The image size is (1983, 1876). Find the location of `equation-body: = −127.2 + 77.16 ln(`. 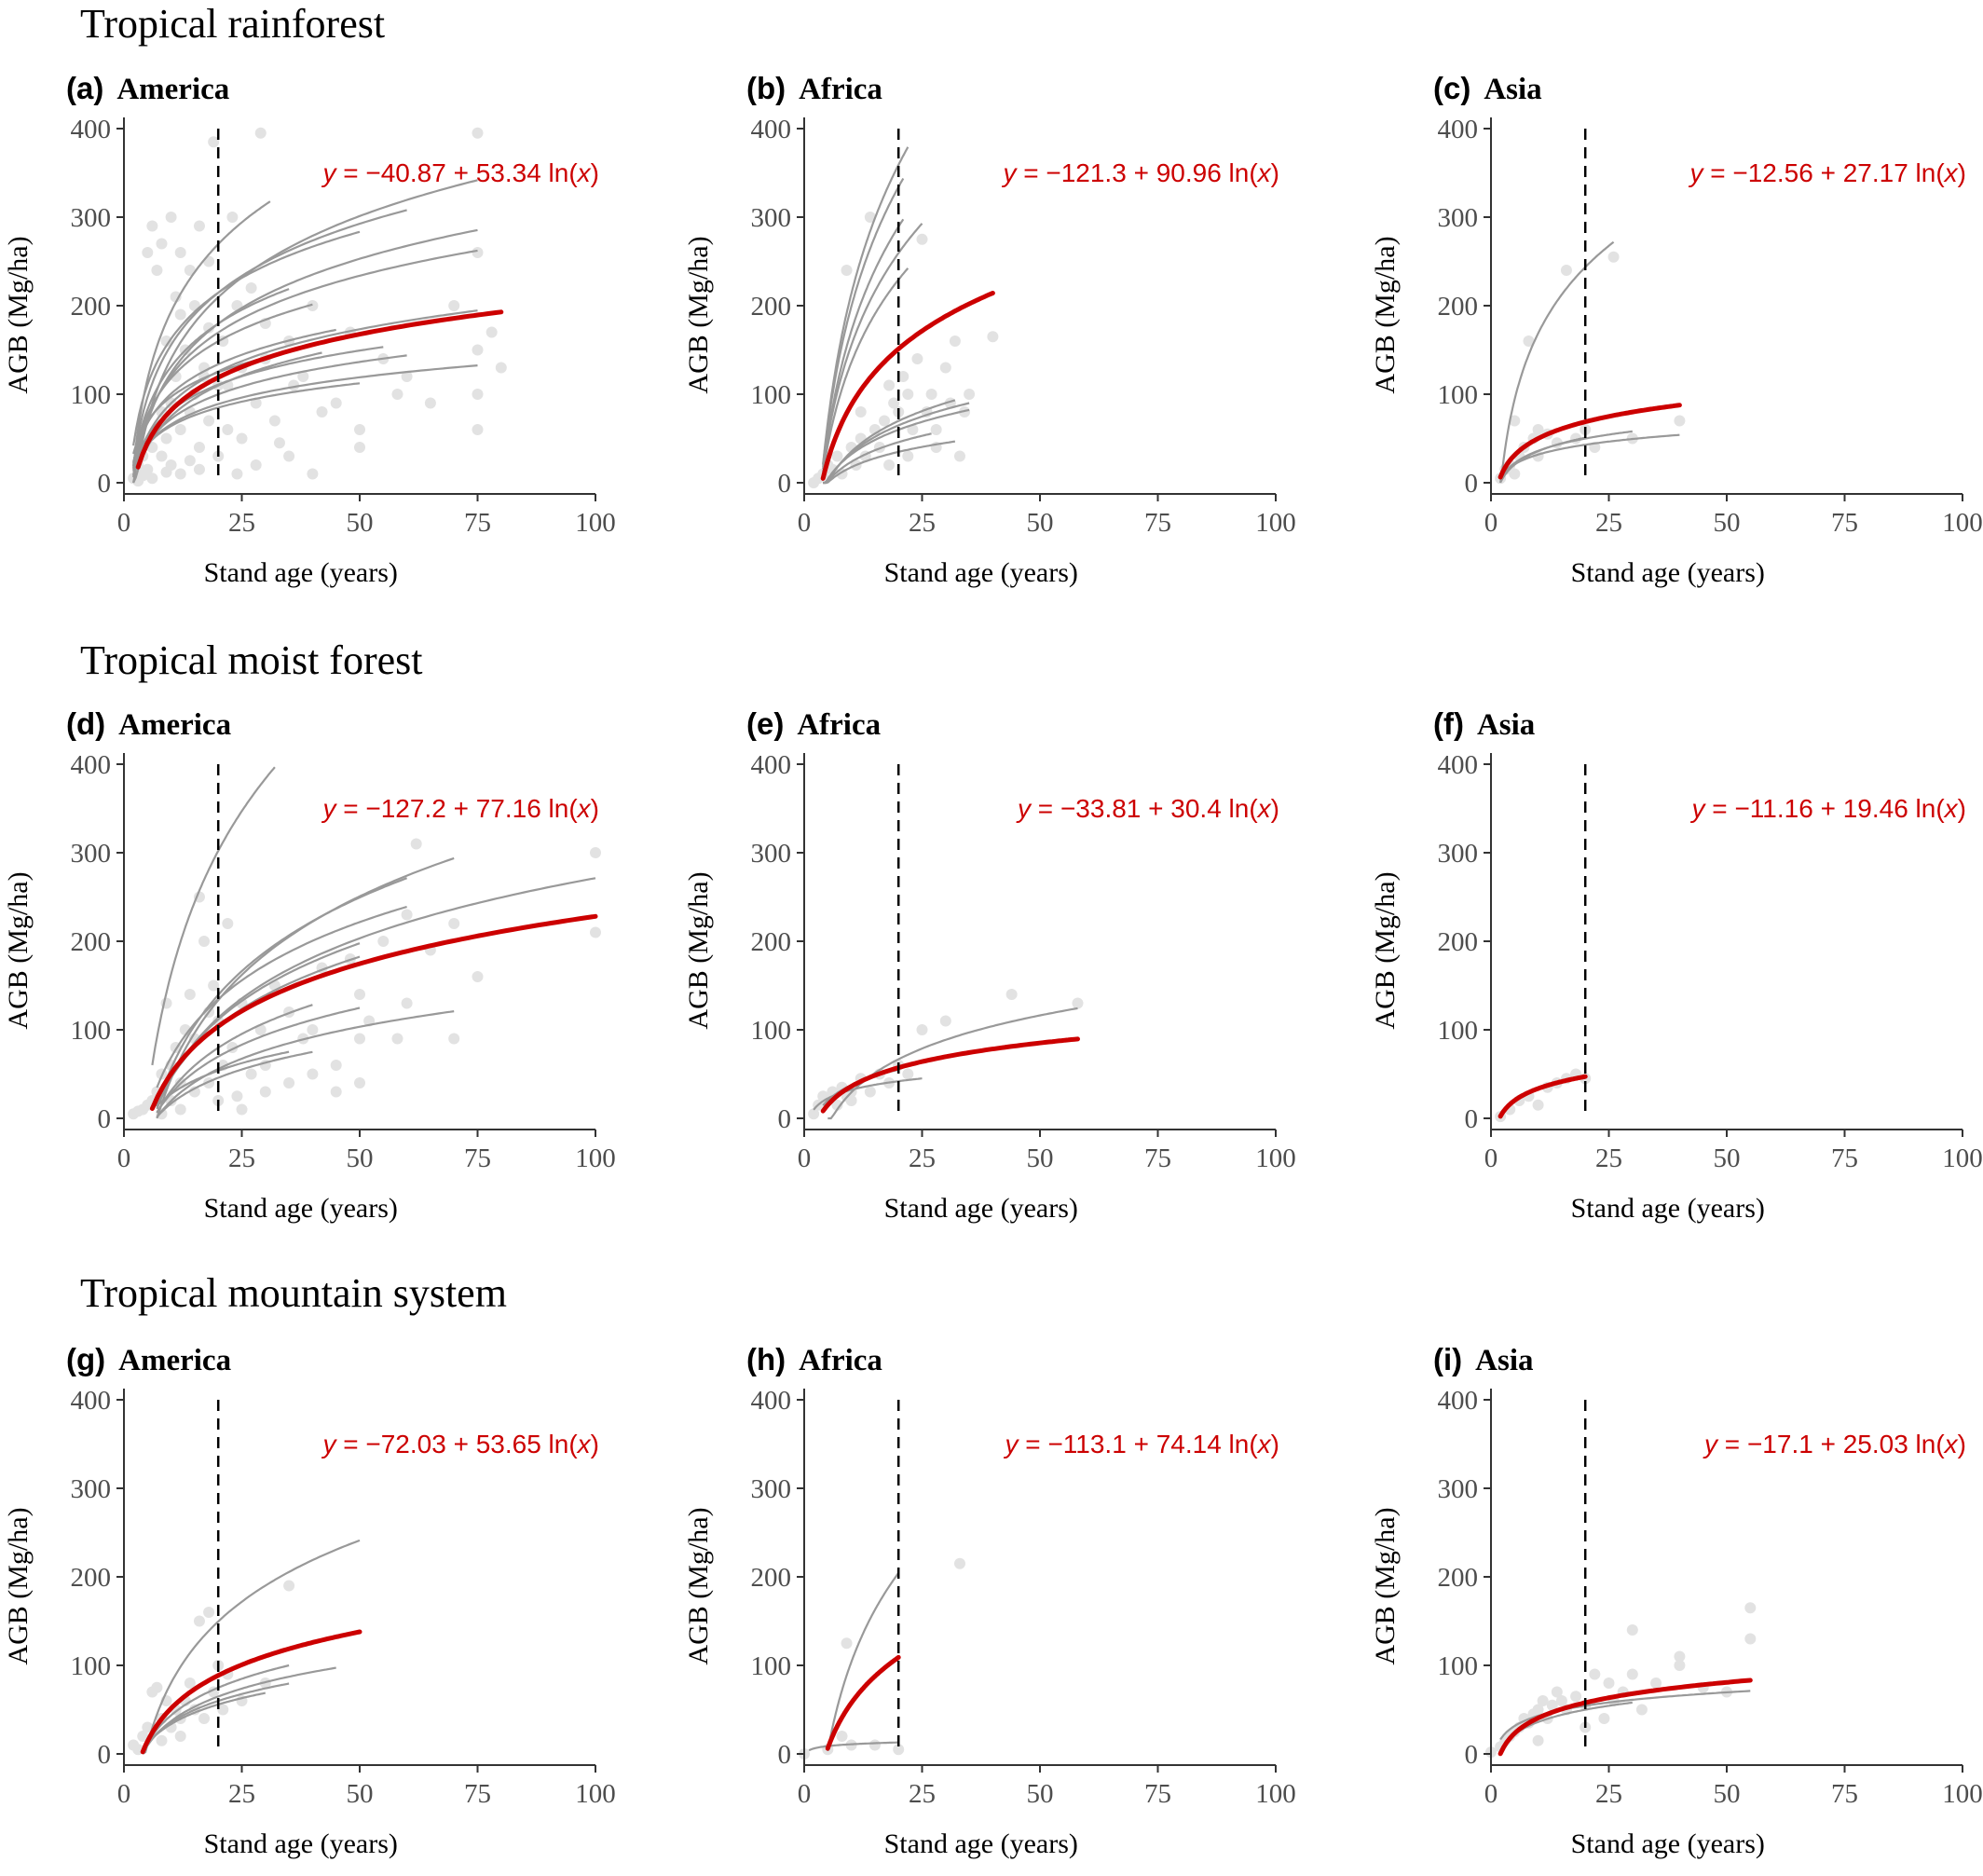

equation-body: = −127.2 + 77.16 ln( is located at coordinates (456, 809).